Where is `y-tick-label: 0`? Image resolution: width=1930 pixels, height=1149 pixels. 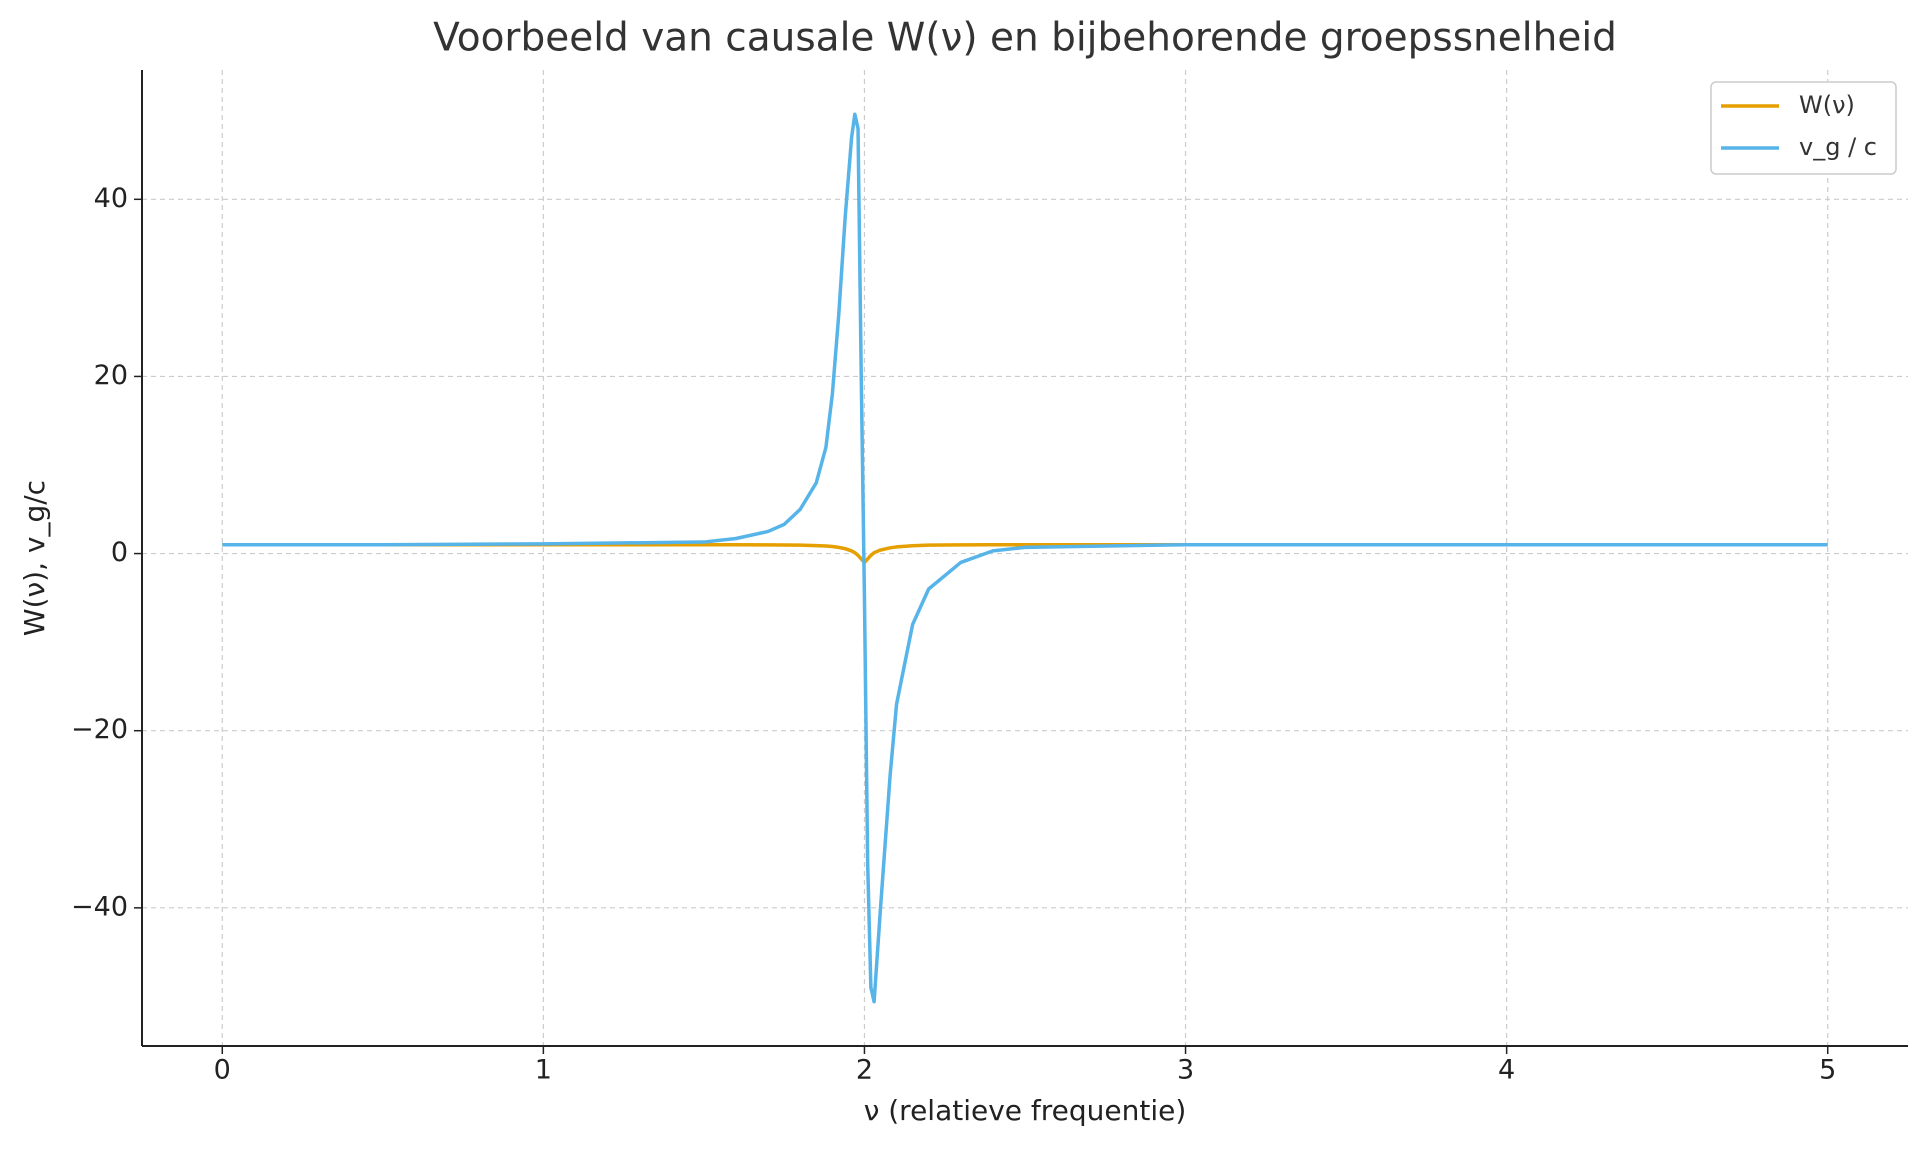
y-tick-label: 0 is located at coordinates (119, 552).